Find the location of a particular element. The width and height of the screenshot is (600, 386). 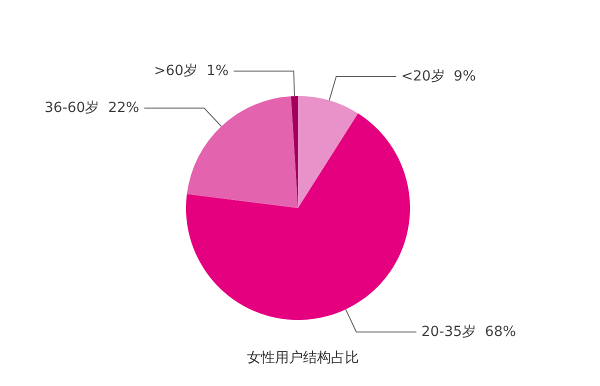

slice-label: <20岁 9% is located at coordinates (438, 76).